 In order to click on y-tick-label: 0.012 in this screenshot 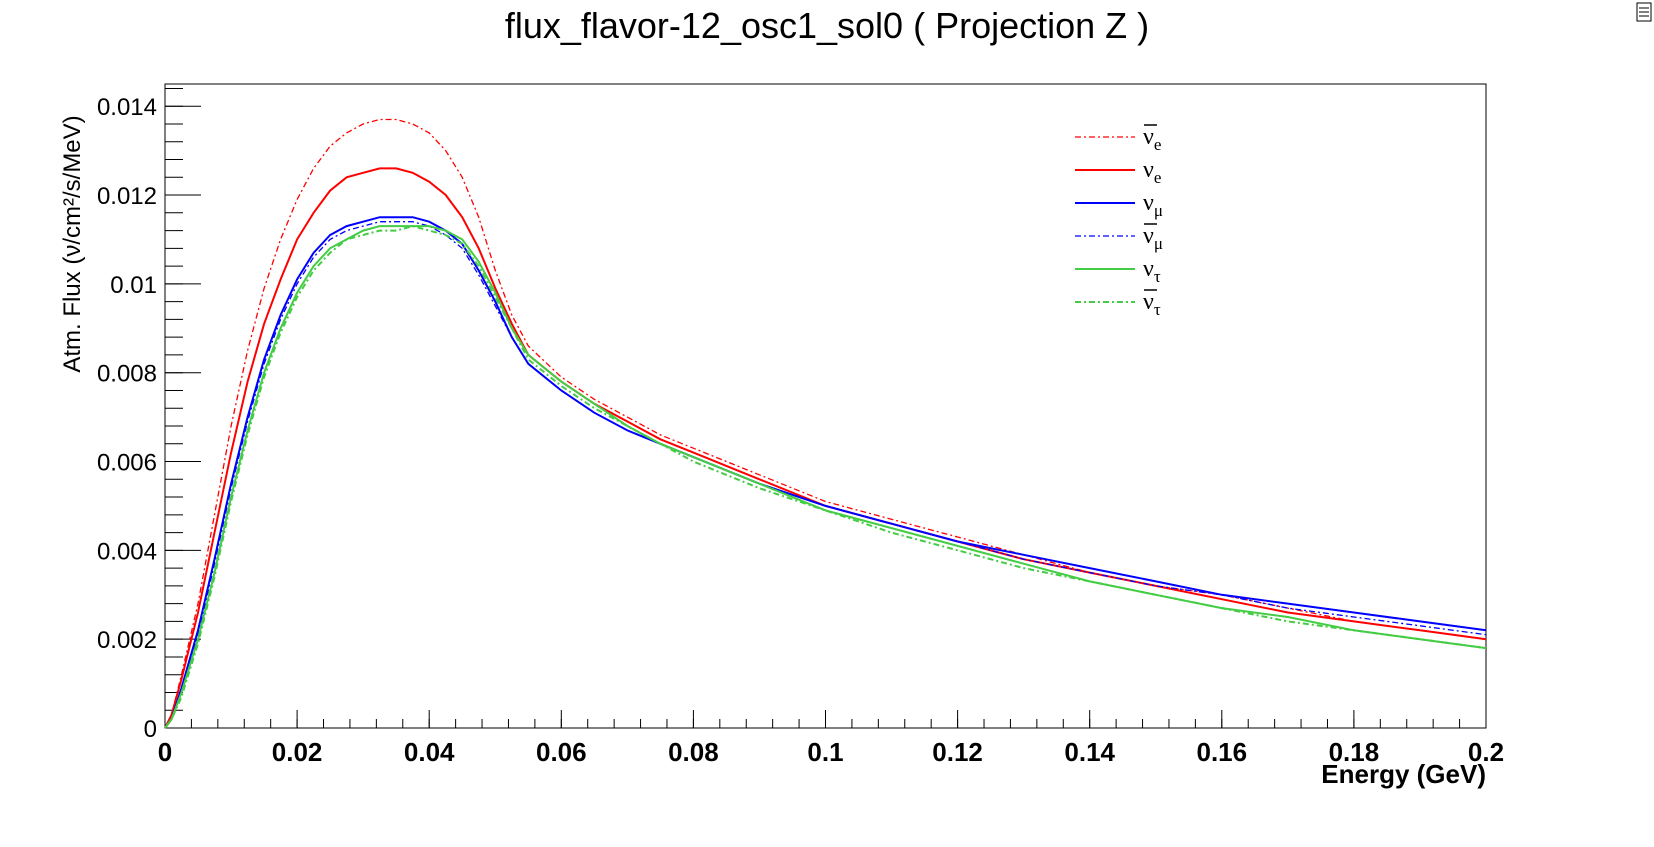, I will do `click(127, 196)`.